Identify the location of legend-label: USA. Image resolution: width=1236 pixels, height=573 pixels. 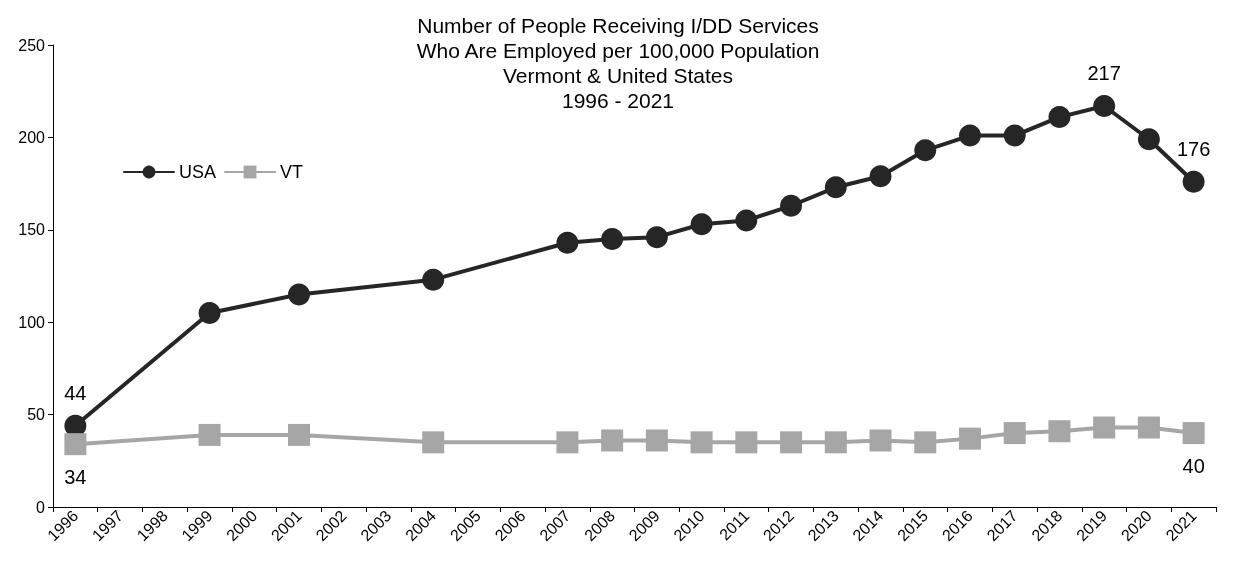
(198, 172).